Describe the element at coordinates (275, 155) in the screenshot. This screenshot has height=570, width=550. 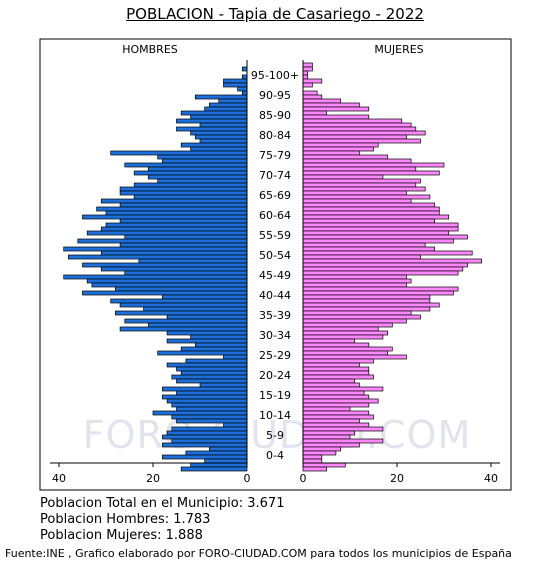
I see `age-group-label: 75-79` at that location.